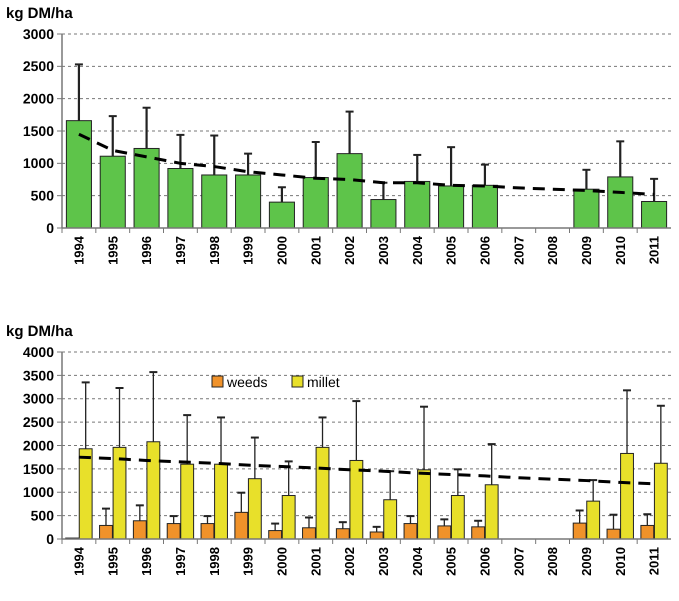 This screenshot has height=601, width=679. What do you see at coordinates (38, 352) in the screenshot?
I see `y-tick-label: 4000` at bounding box center [38, 352].